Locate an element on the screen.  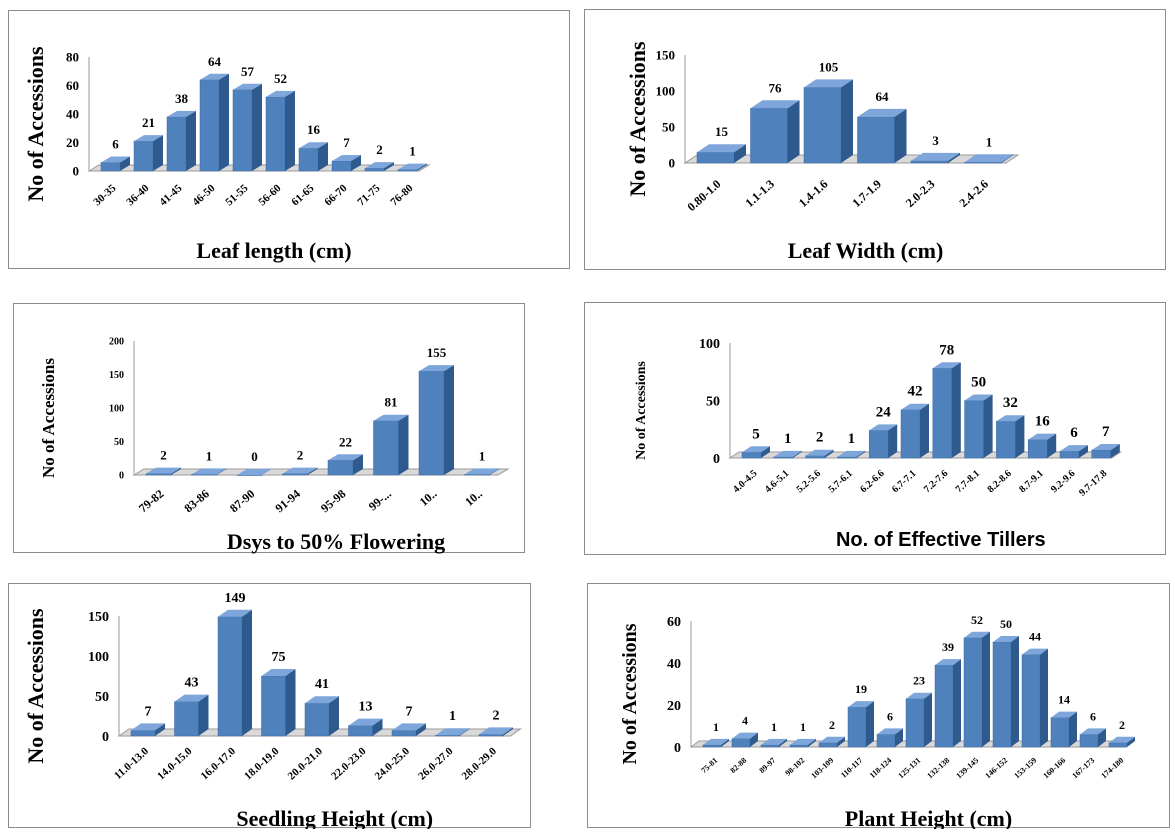
category-label: 103-109 is located at coordinates (822, 768).